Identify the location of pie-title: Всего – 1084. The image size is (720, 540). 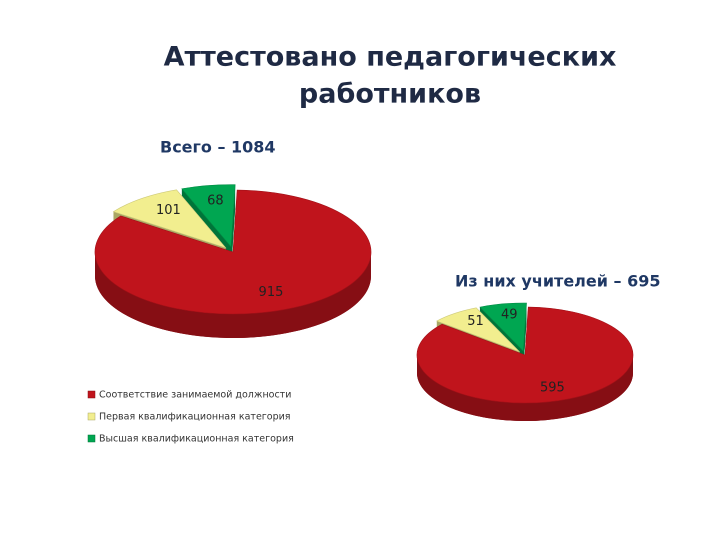
(218, 147).